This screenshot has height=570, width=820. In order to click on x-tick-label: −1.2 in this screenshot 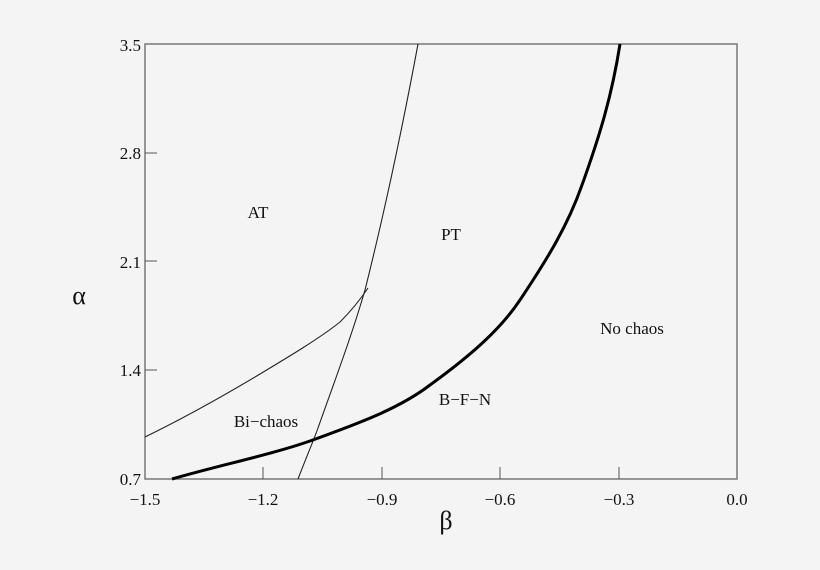, I will do `click(263, 499)`.